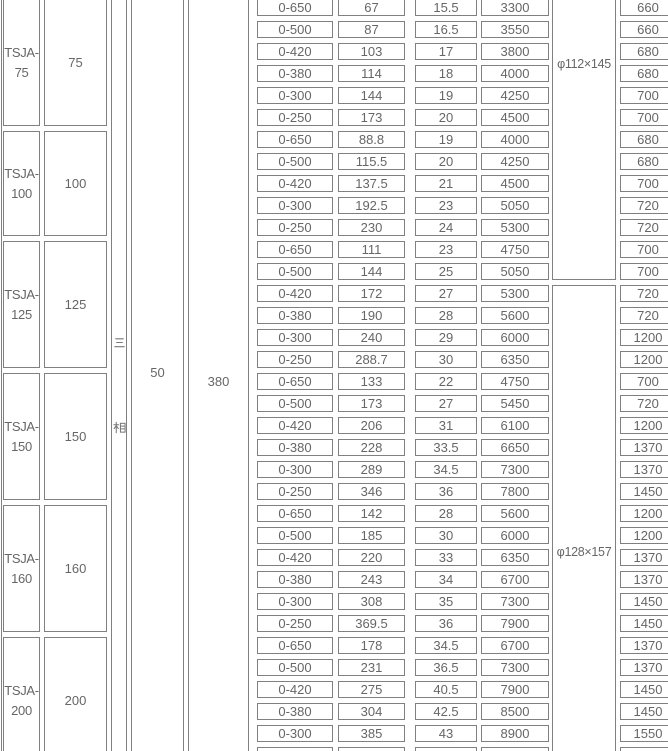 This screenshot has width=668, height=751. I want to click on table-cell: 42.5, so click(446, 711).